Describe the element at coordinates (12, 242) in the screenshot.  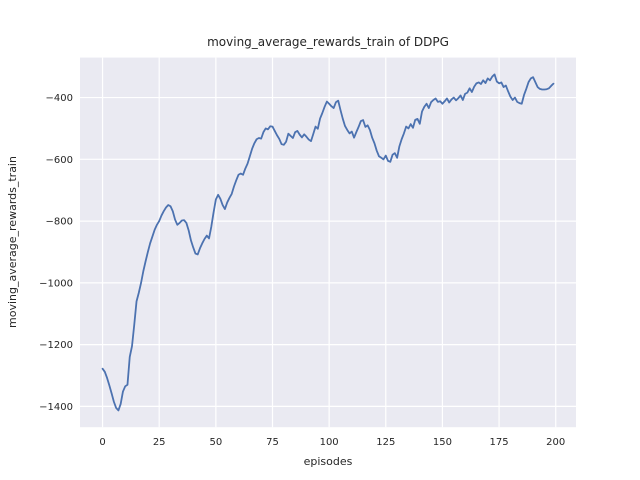
I see `y-axis-label: moving_average_rewards_train` at that location.